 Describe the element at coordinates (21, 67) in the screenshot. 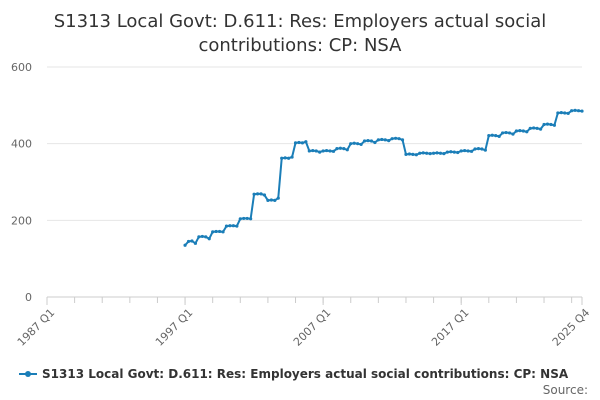

I see `y-tick-label: 600` at that location.